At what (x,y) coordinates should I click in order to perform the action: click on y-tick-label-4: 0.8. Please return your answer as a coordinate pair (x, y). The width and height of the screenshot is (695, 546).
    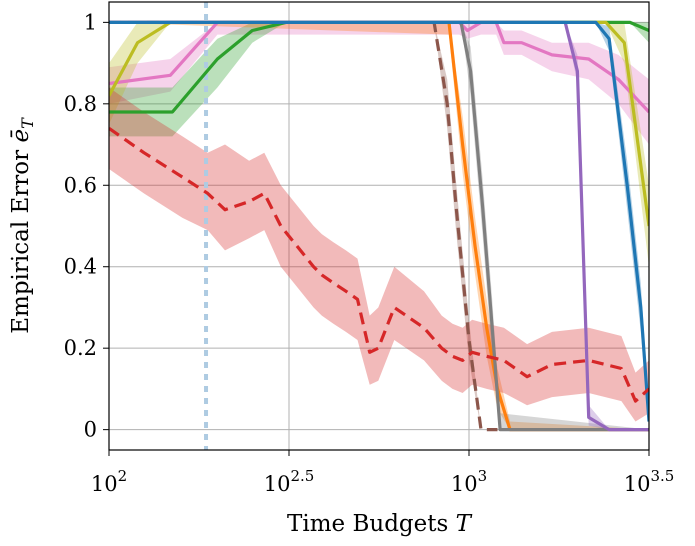
    Looking at the image, I should click on (80, 104).